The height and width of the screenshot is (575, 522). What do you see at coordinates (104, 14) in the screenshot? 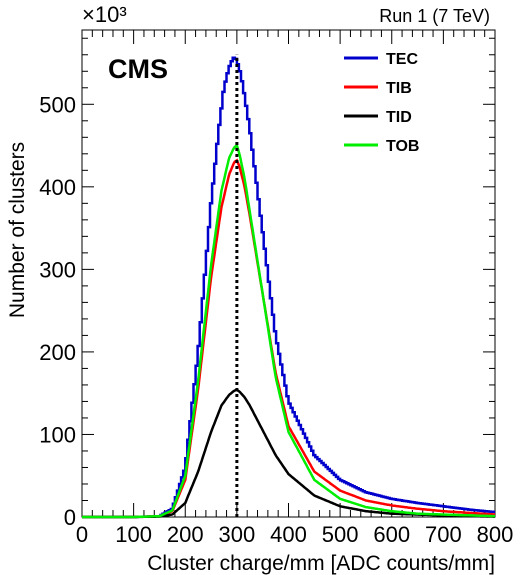
I see `y-exponent-label: ×10³` at bounding box center [104, 14].